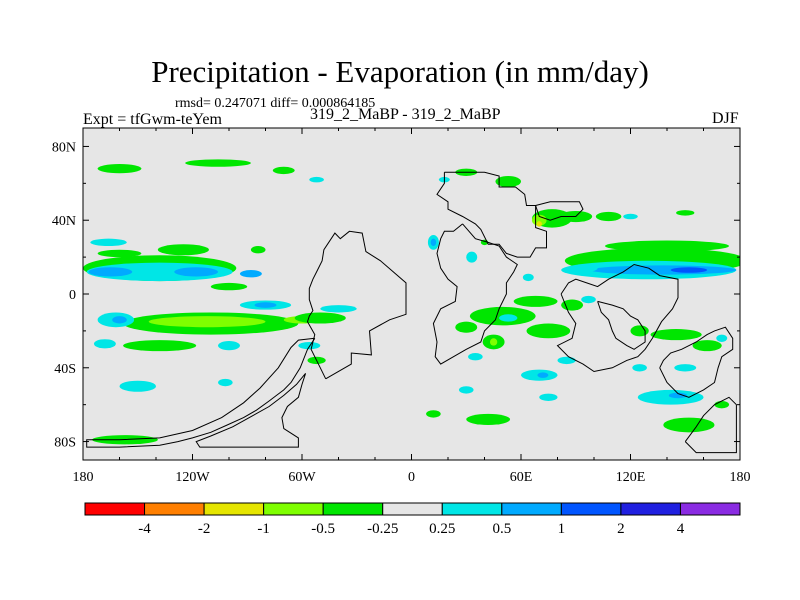  What do you see at coordinates (621, 529) in the screenshot?
I see `colorbar-label: 2` at bounding box center [621, 529].